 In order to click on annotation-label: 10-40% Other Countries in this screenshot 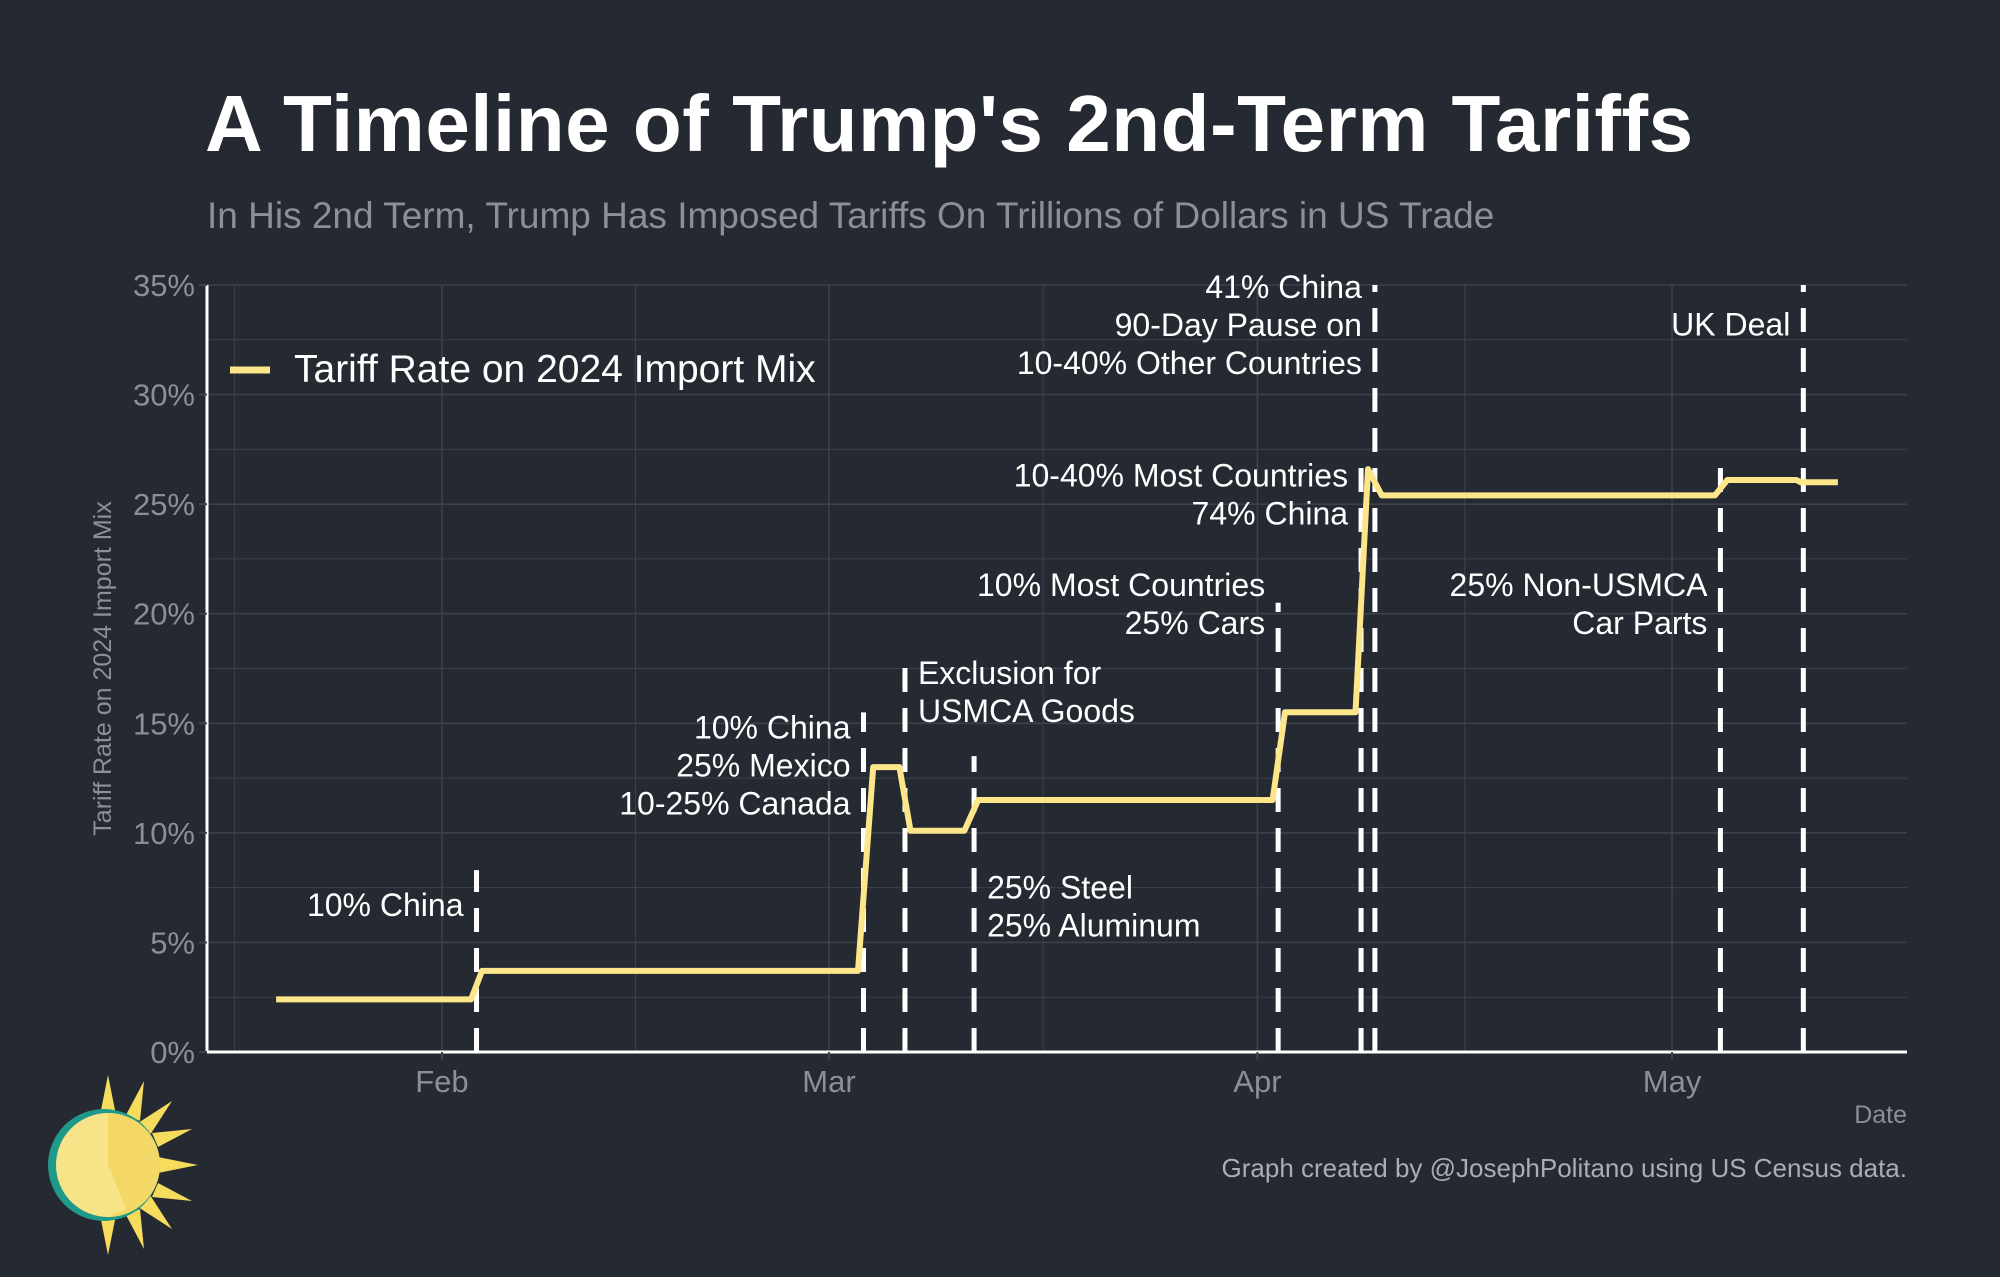, I will do `click(1189, 363)`.